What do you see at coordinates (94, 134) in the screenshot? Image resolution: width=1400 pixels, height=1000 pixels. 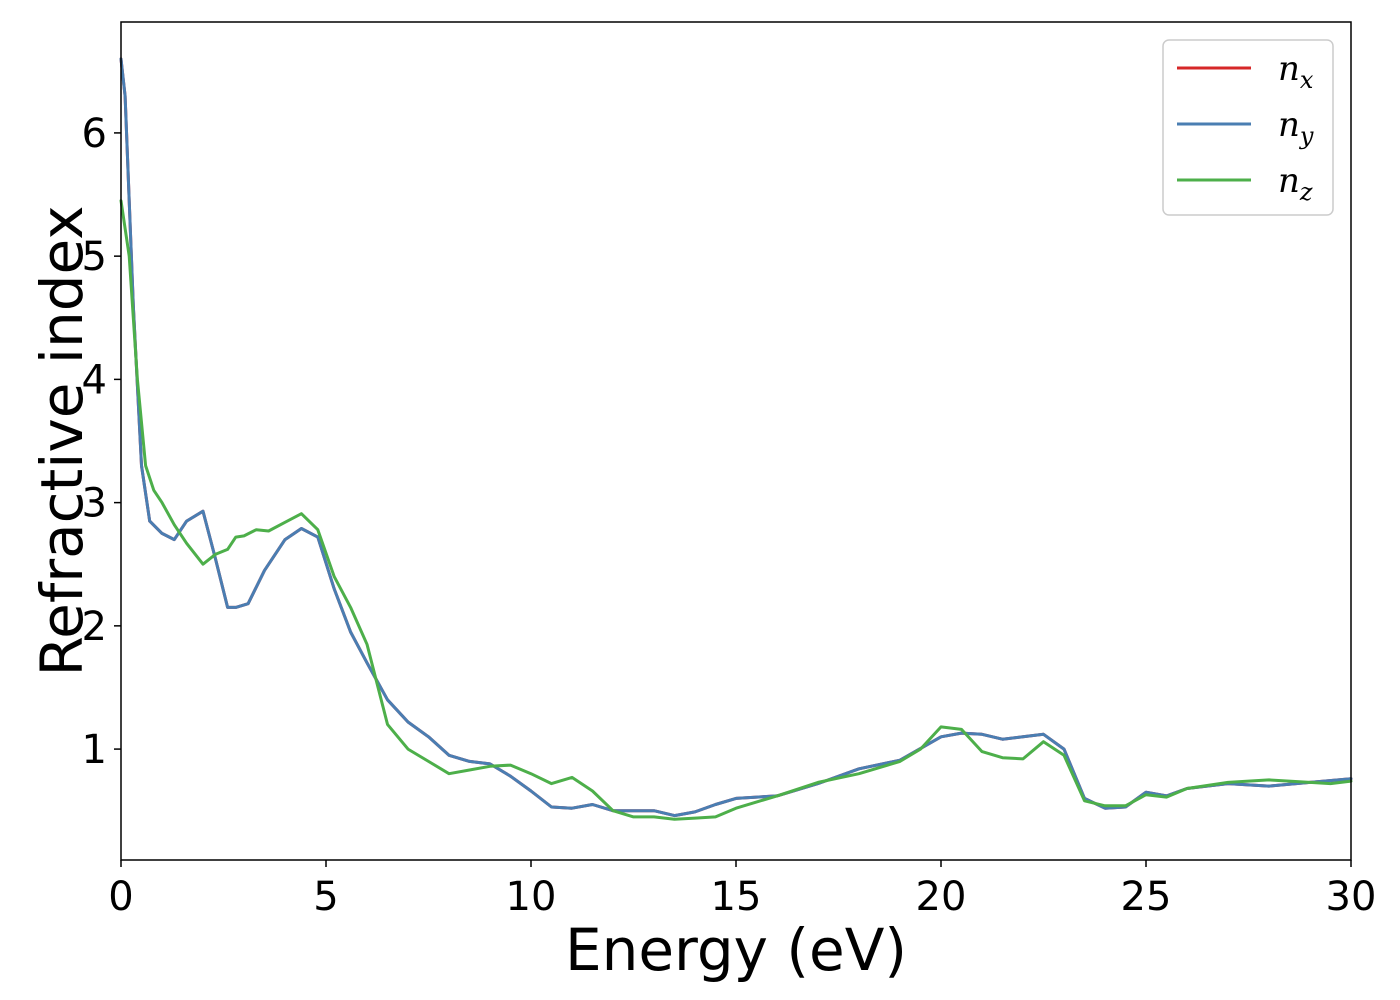 I see `y-tick-label: 6` at bounding box center [94, 134].